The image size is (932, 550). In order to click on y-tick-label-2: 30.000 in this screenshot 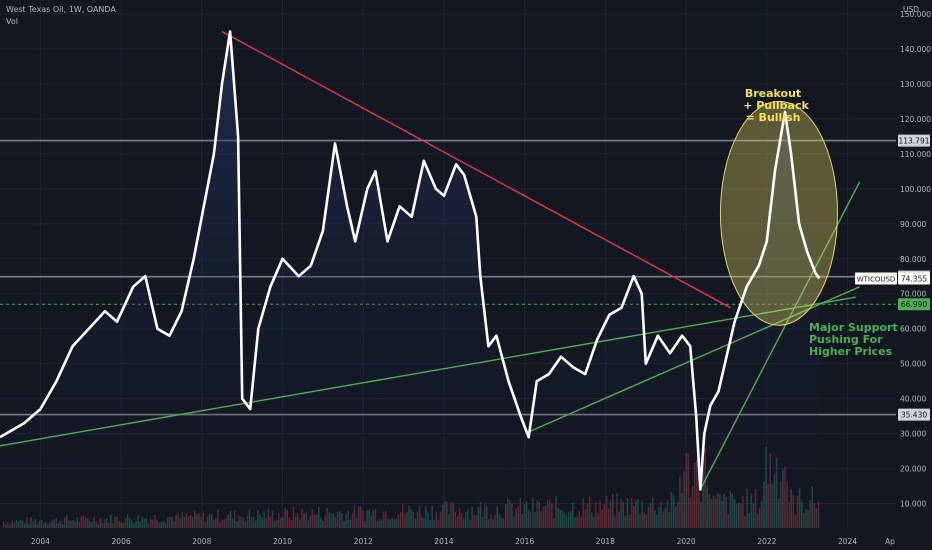, I will do `click(913, 434)`.